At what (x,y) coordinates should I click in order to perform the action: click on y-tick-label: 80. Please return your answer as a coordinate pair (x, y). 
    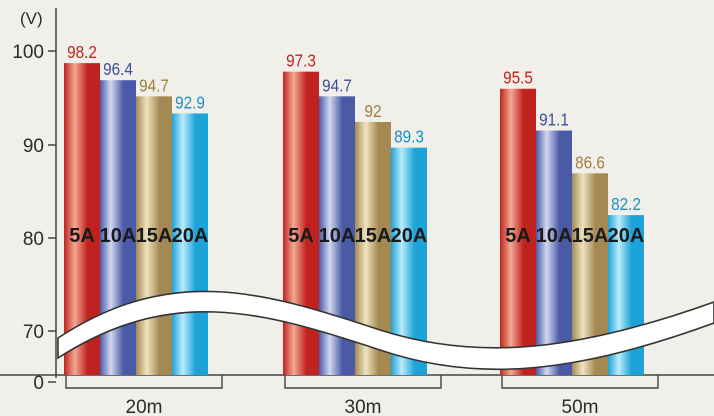
    Looking at the image, I should click on (33, 239).